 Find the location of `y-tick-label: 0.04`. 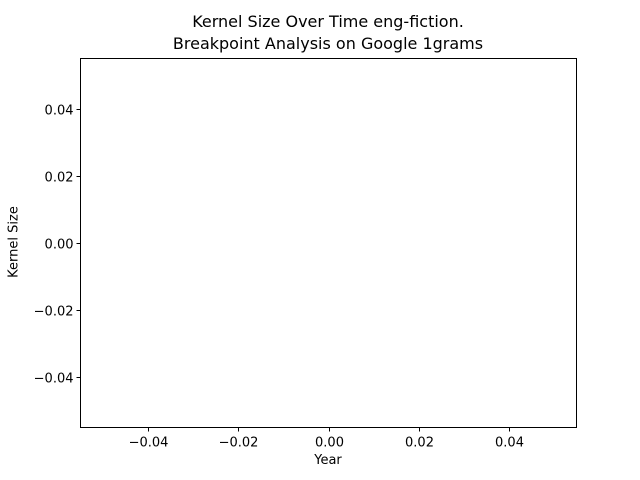

y-tick-label: 0.04 is located at coordinates (59, 111).